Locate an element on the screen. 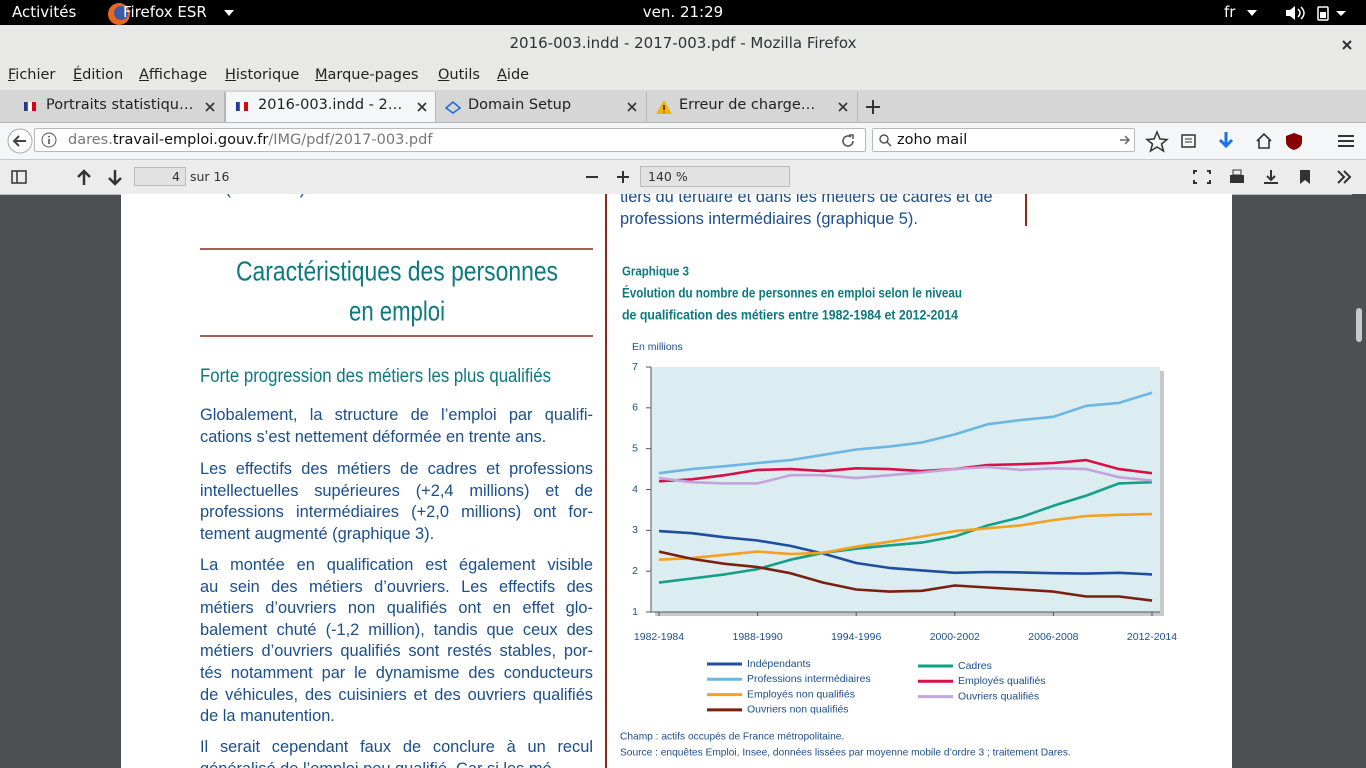 The height and width of the screenshot is (768, 1366). legend-label: Indépendants is located at coordinates (779, 664).